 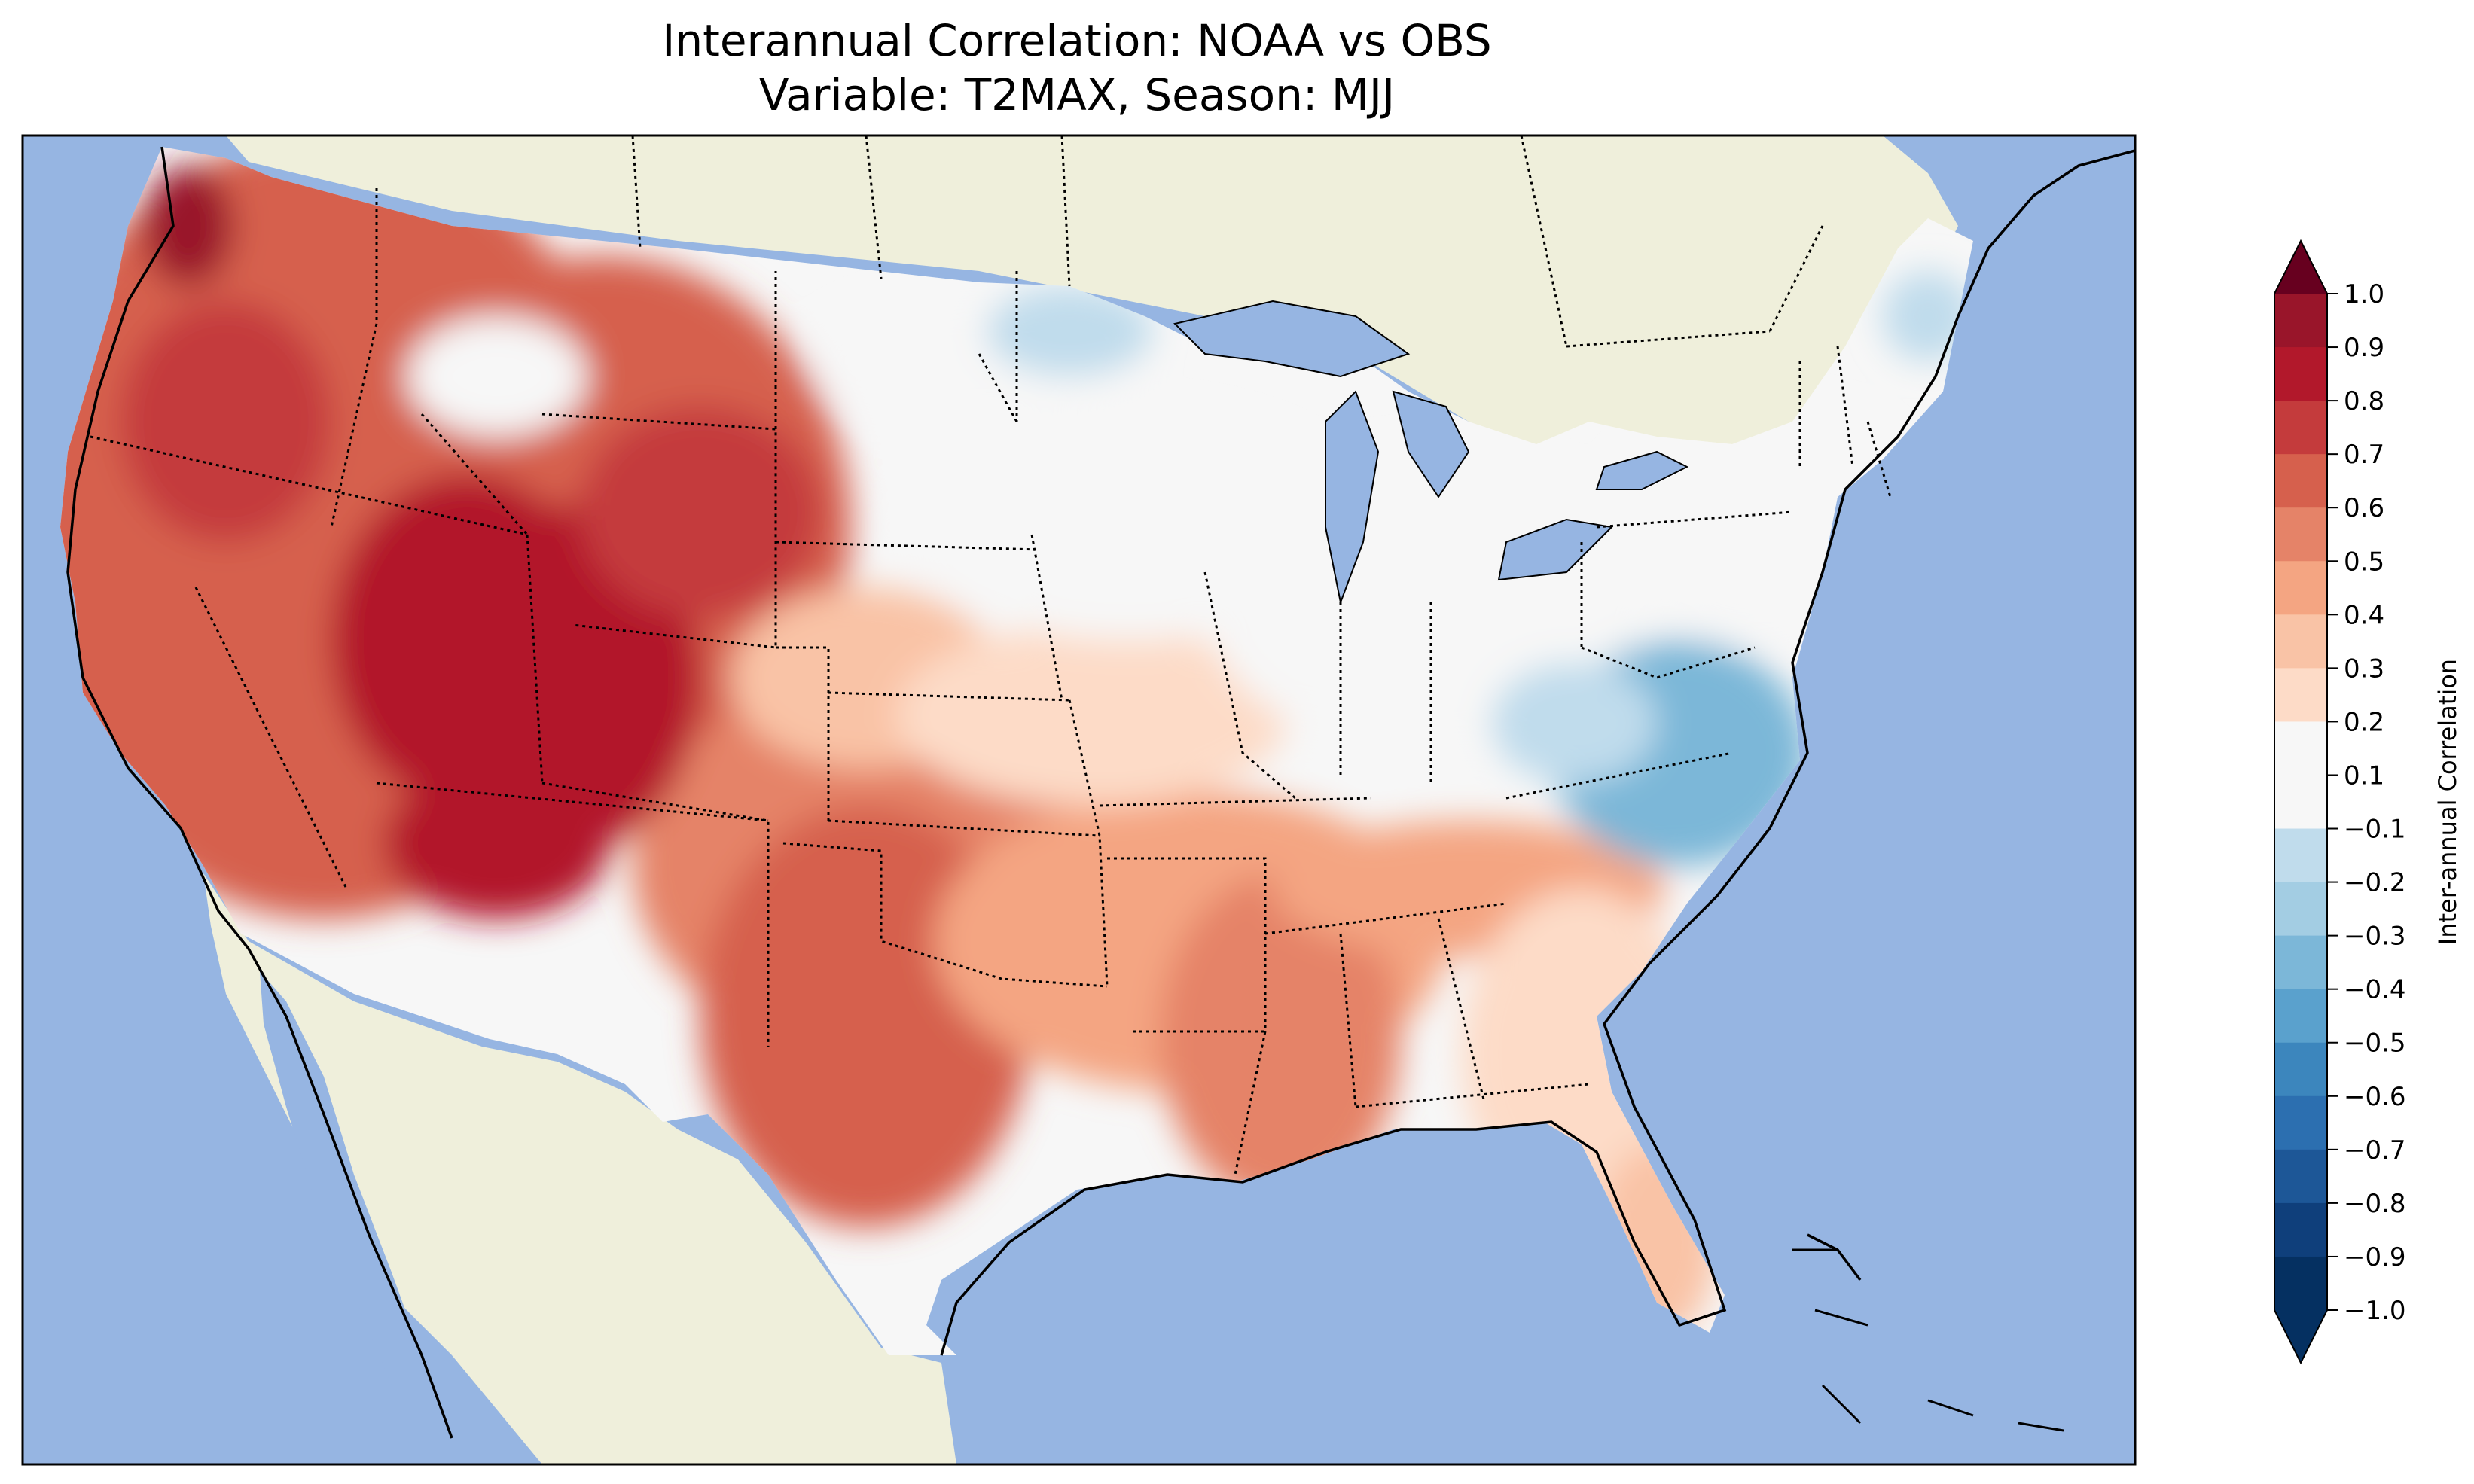 I want to click on colorbar-label: Inter-annual Correlation, so click(x=2448, y=802).